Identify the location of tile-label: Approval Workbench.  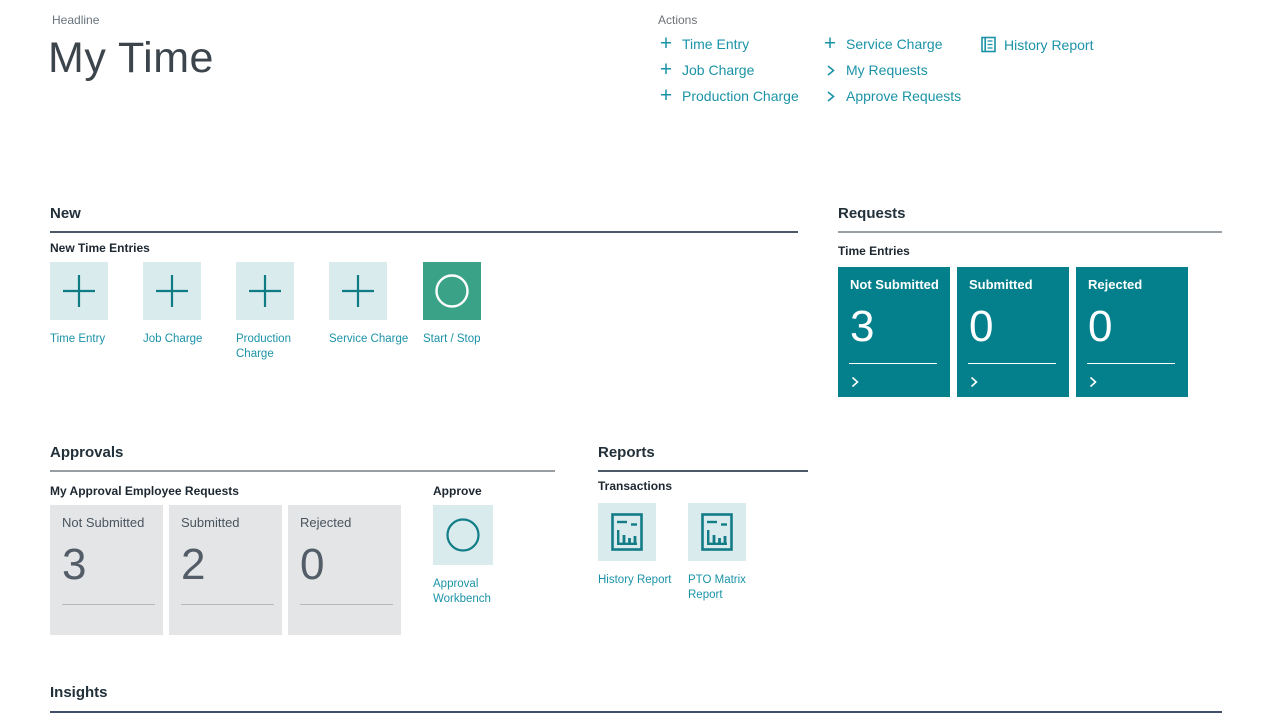
(462, 591).